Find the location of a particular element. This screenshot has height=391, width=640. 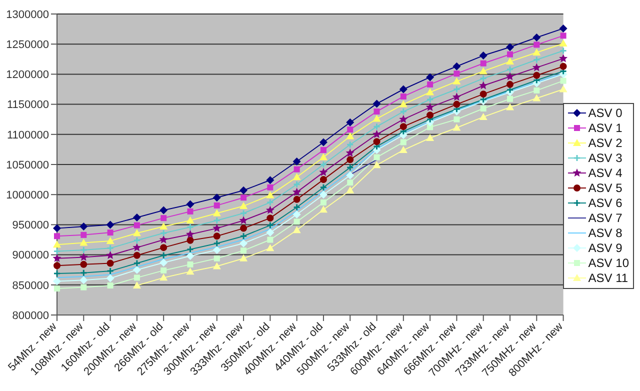

legend-label: ASV 9 is located at coordinates (605, 247).